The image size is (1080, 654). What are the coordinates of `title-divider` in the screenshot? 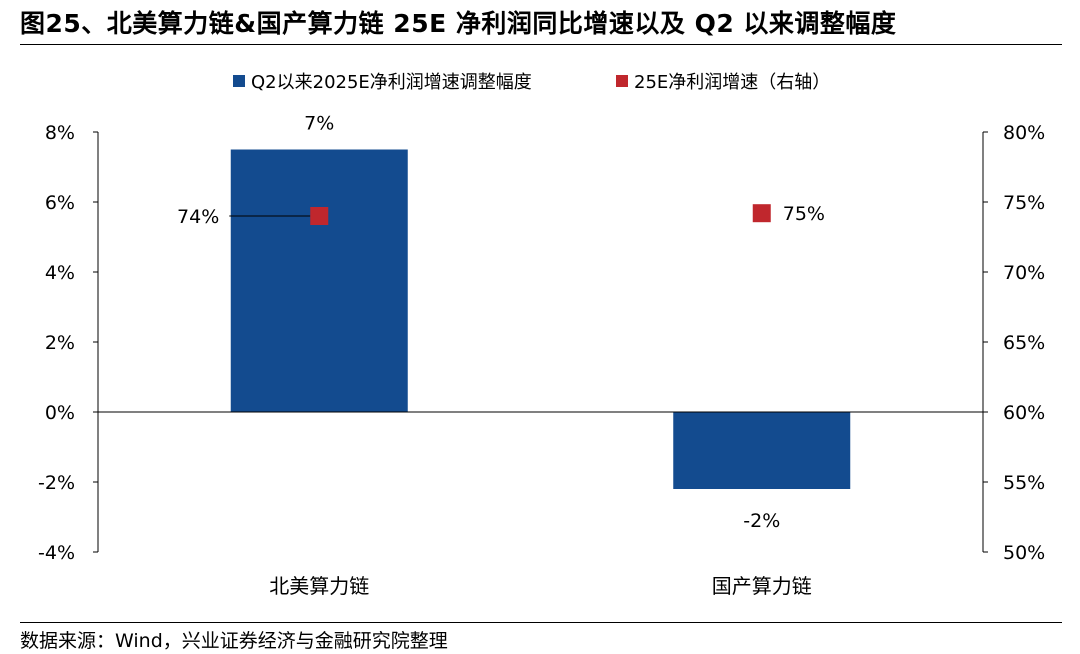 It's located at (541, 44).